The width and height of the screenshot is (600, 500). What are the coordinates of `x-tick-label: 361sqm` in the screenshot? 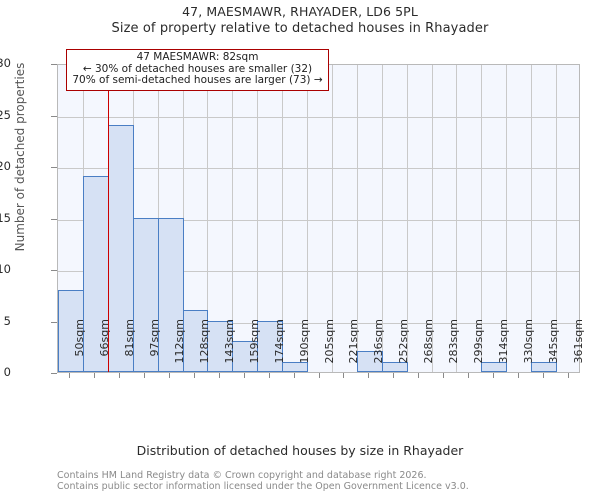 It's located at (578, 341).